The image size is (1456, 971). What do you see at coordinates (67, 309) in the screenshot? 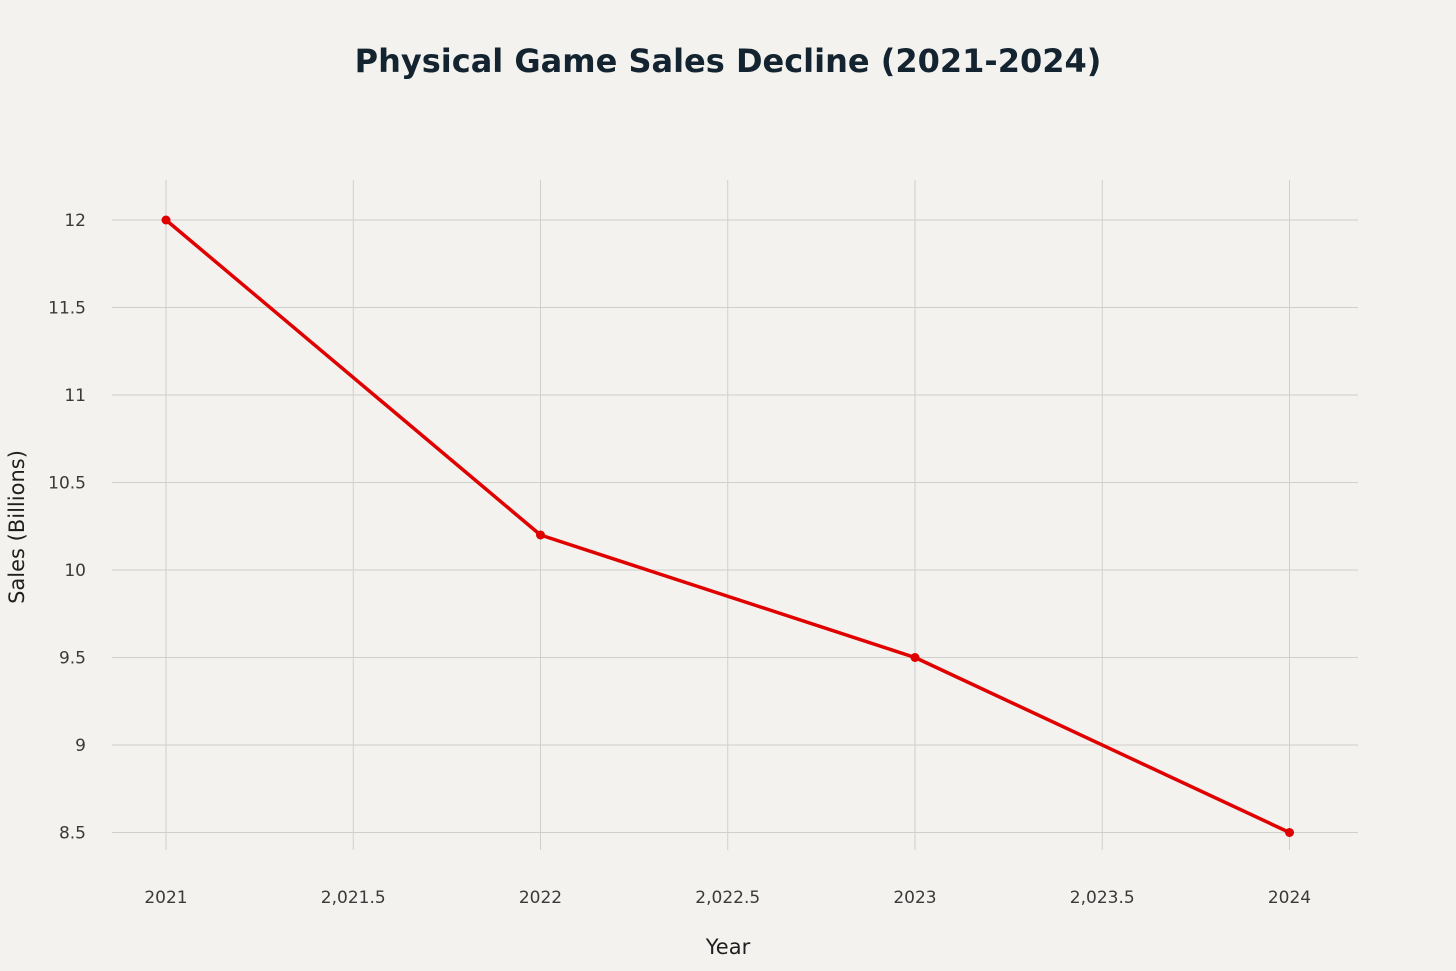
I see `y-tick-label: 11.5` at bounding box center [67, 309].